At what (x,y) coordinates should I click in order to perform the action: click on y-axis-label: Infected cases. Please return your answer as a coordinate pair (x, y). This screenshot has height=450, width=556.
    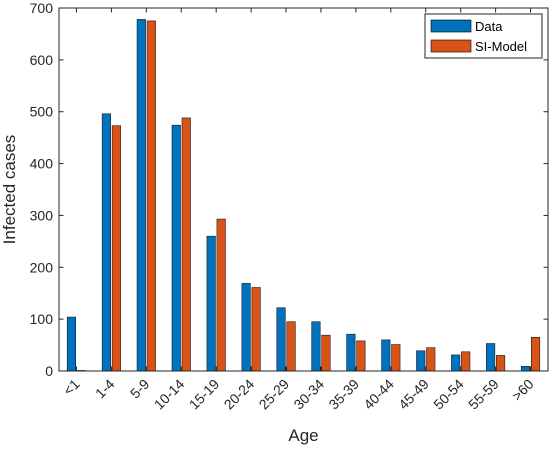
    Looking at the image, I should click on (9, 190).